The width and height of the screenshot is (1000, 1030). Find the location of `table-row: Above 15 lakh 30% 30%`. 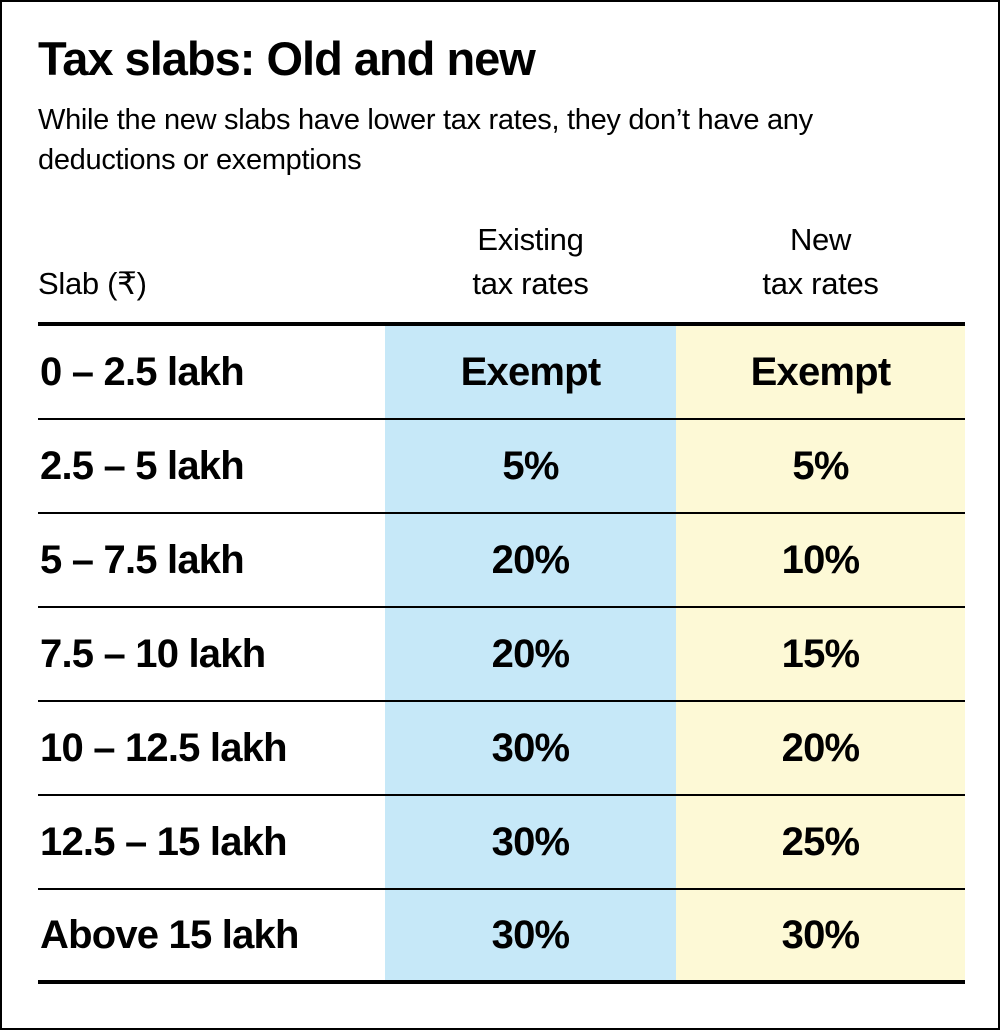

table-row: Above 15 lakh 30% 30% is located at coordinates (501, 937).